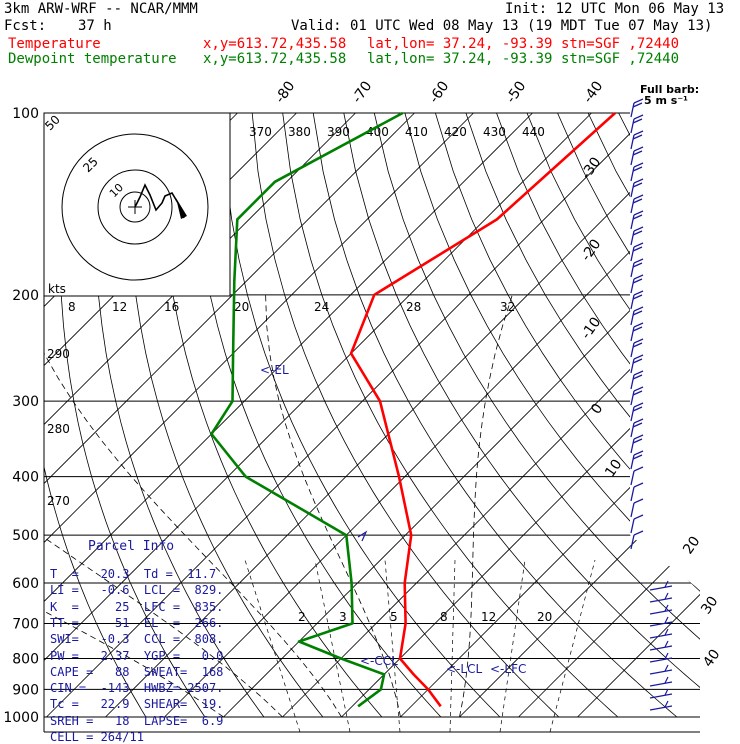  Describe the element at coordinates (711, 659) in the screenshot. I see `isotherm-label-right: 40` at that location.